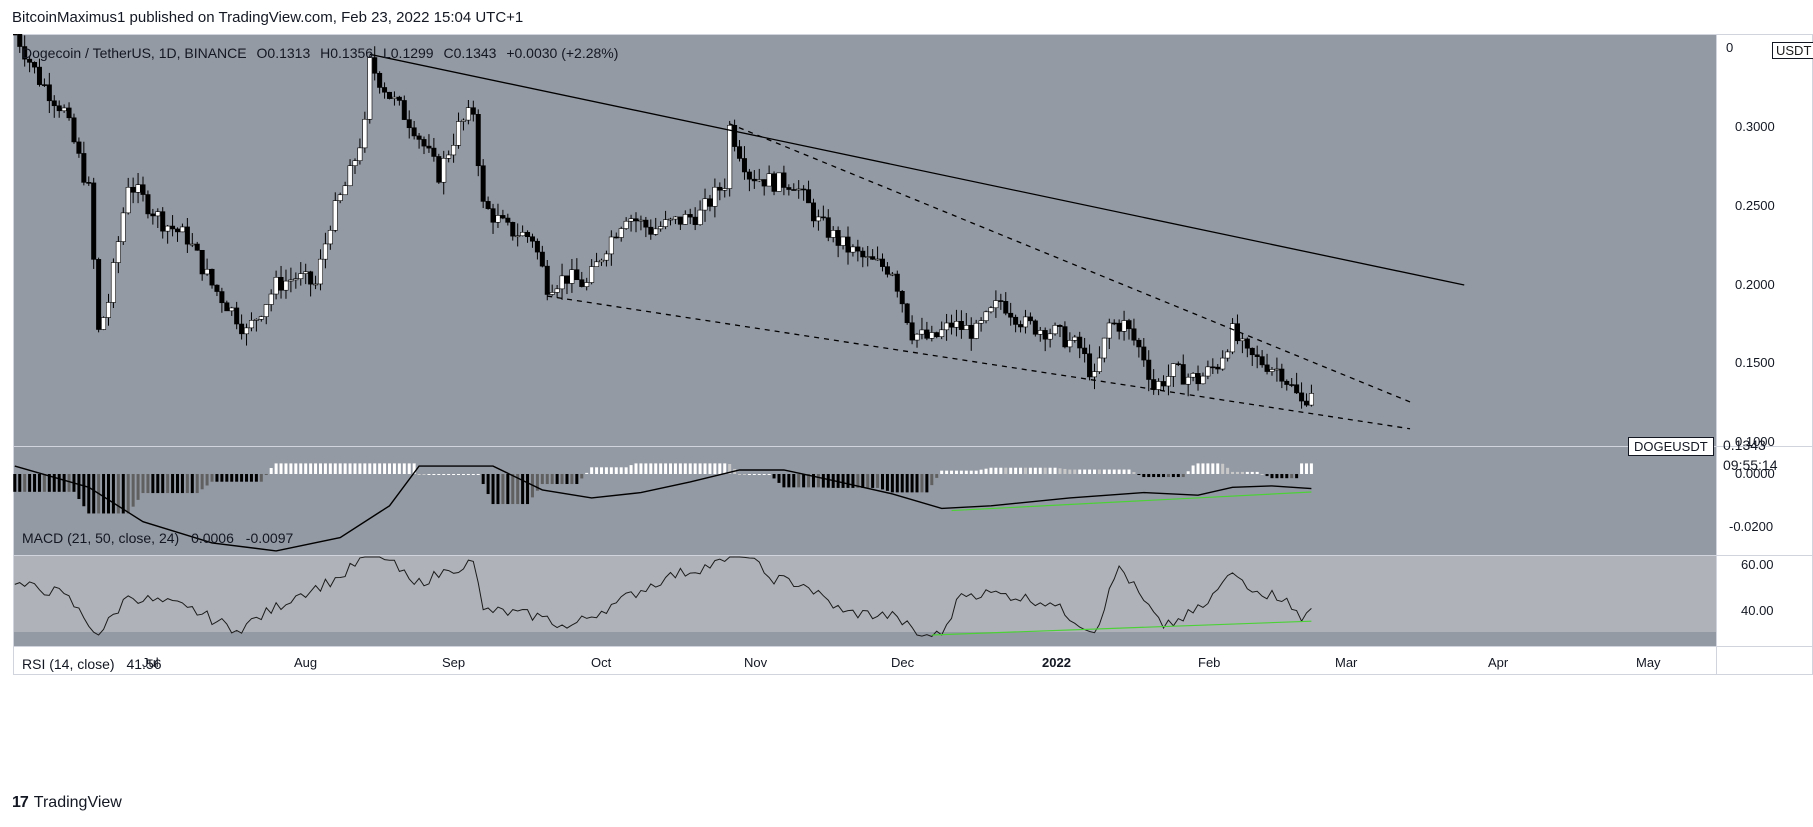 Image resolution: width=1813 pixels, height=827 pixels. What do you see at coordinates (67, 803) in the screenshot?
I see `footer-brand: 17 TradingView` at bounding box center [67, 803].